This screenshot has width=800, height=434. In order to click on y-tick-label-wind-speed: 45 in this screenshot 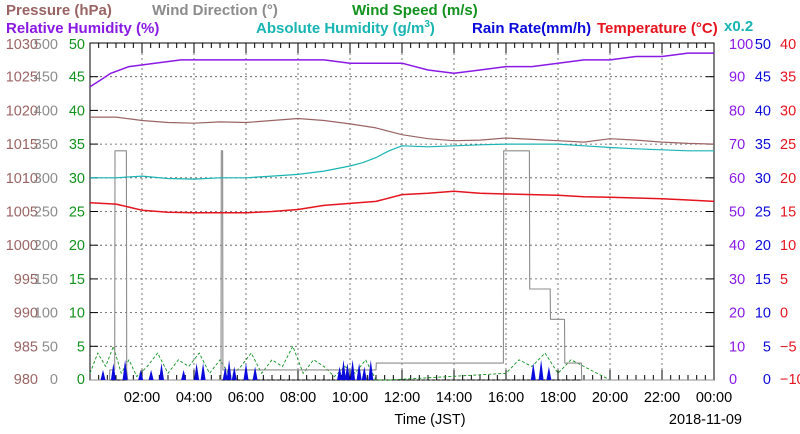, I will do `click(77, 78)`.